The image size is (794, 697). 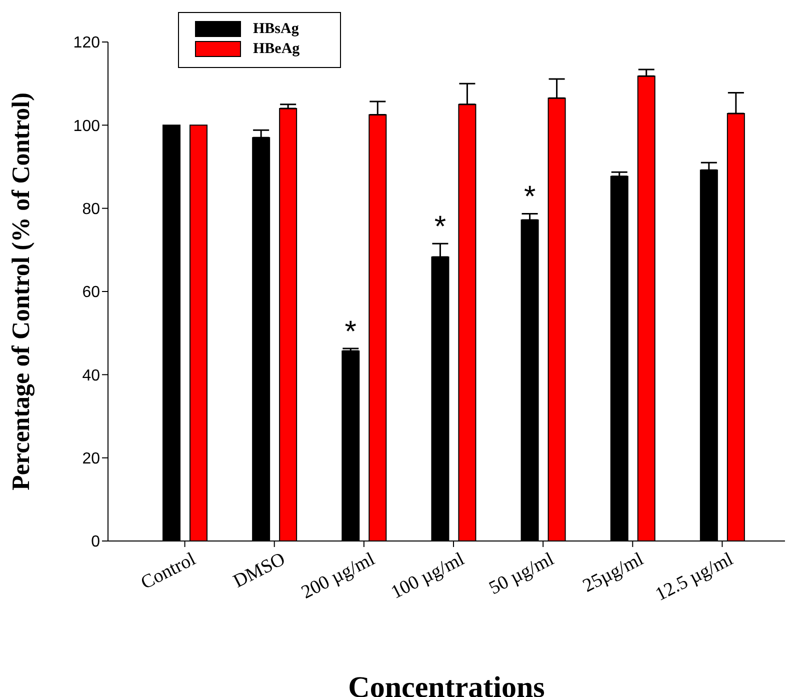 What do you see at coordinates (91, 293) in the screenshot?
I see `y-tick-label: 60` at bounding box center [91, 293].